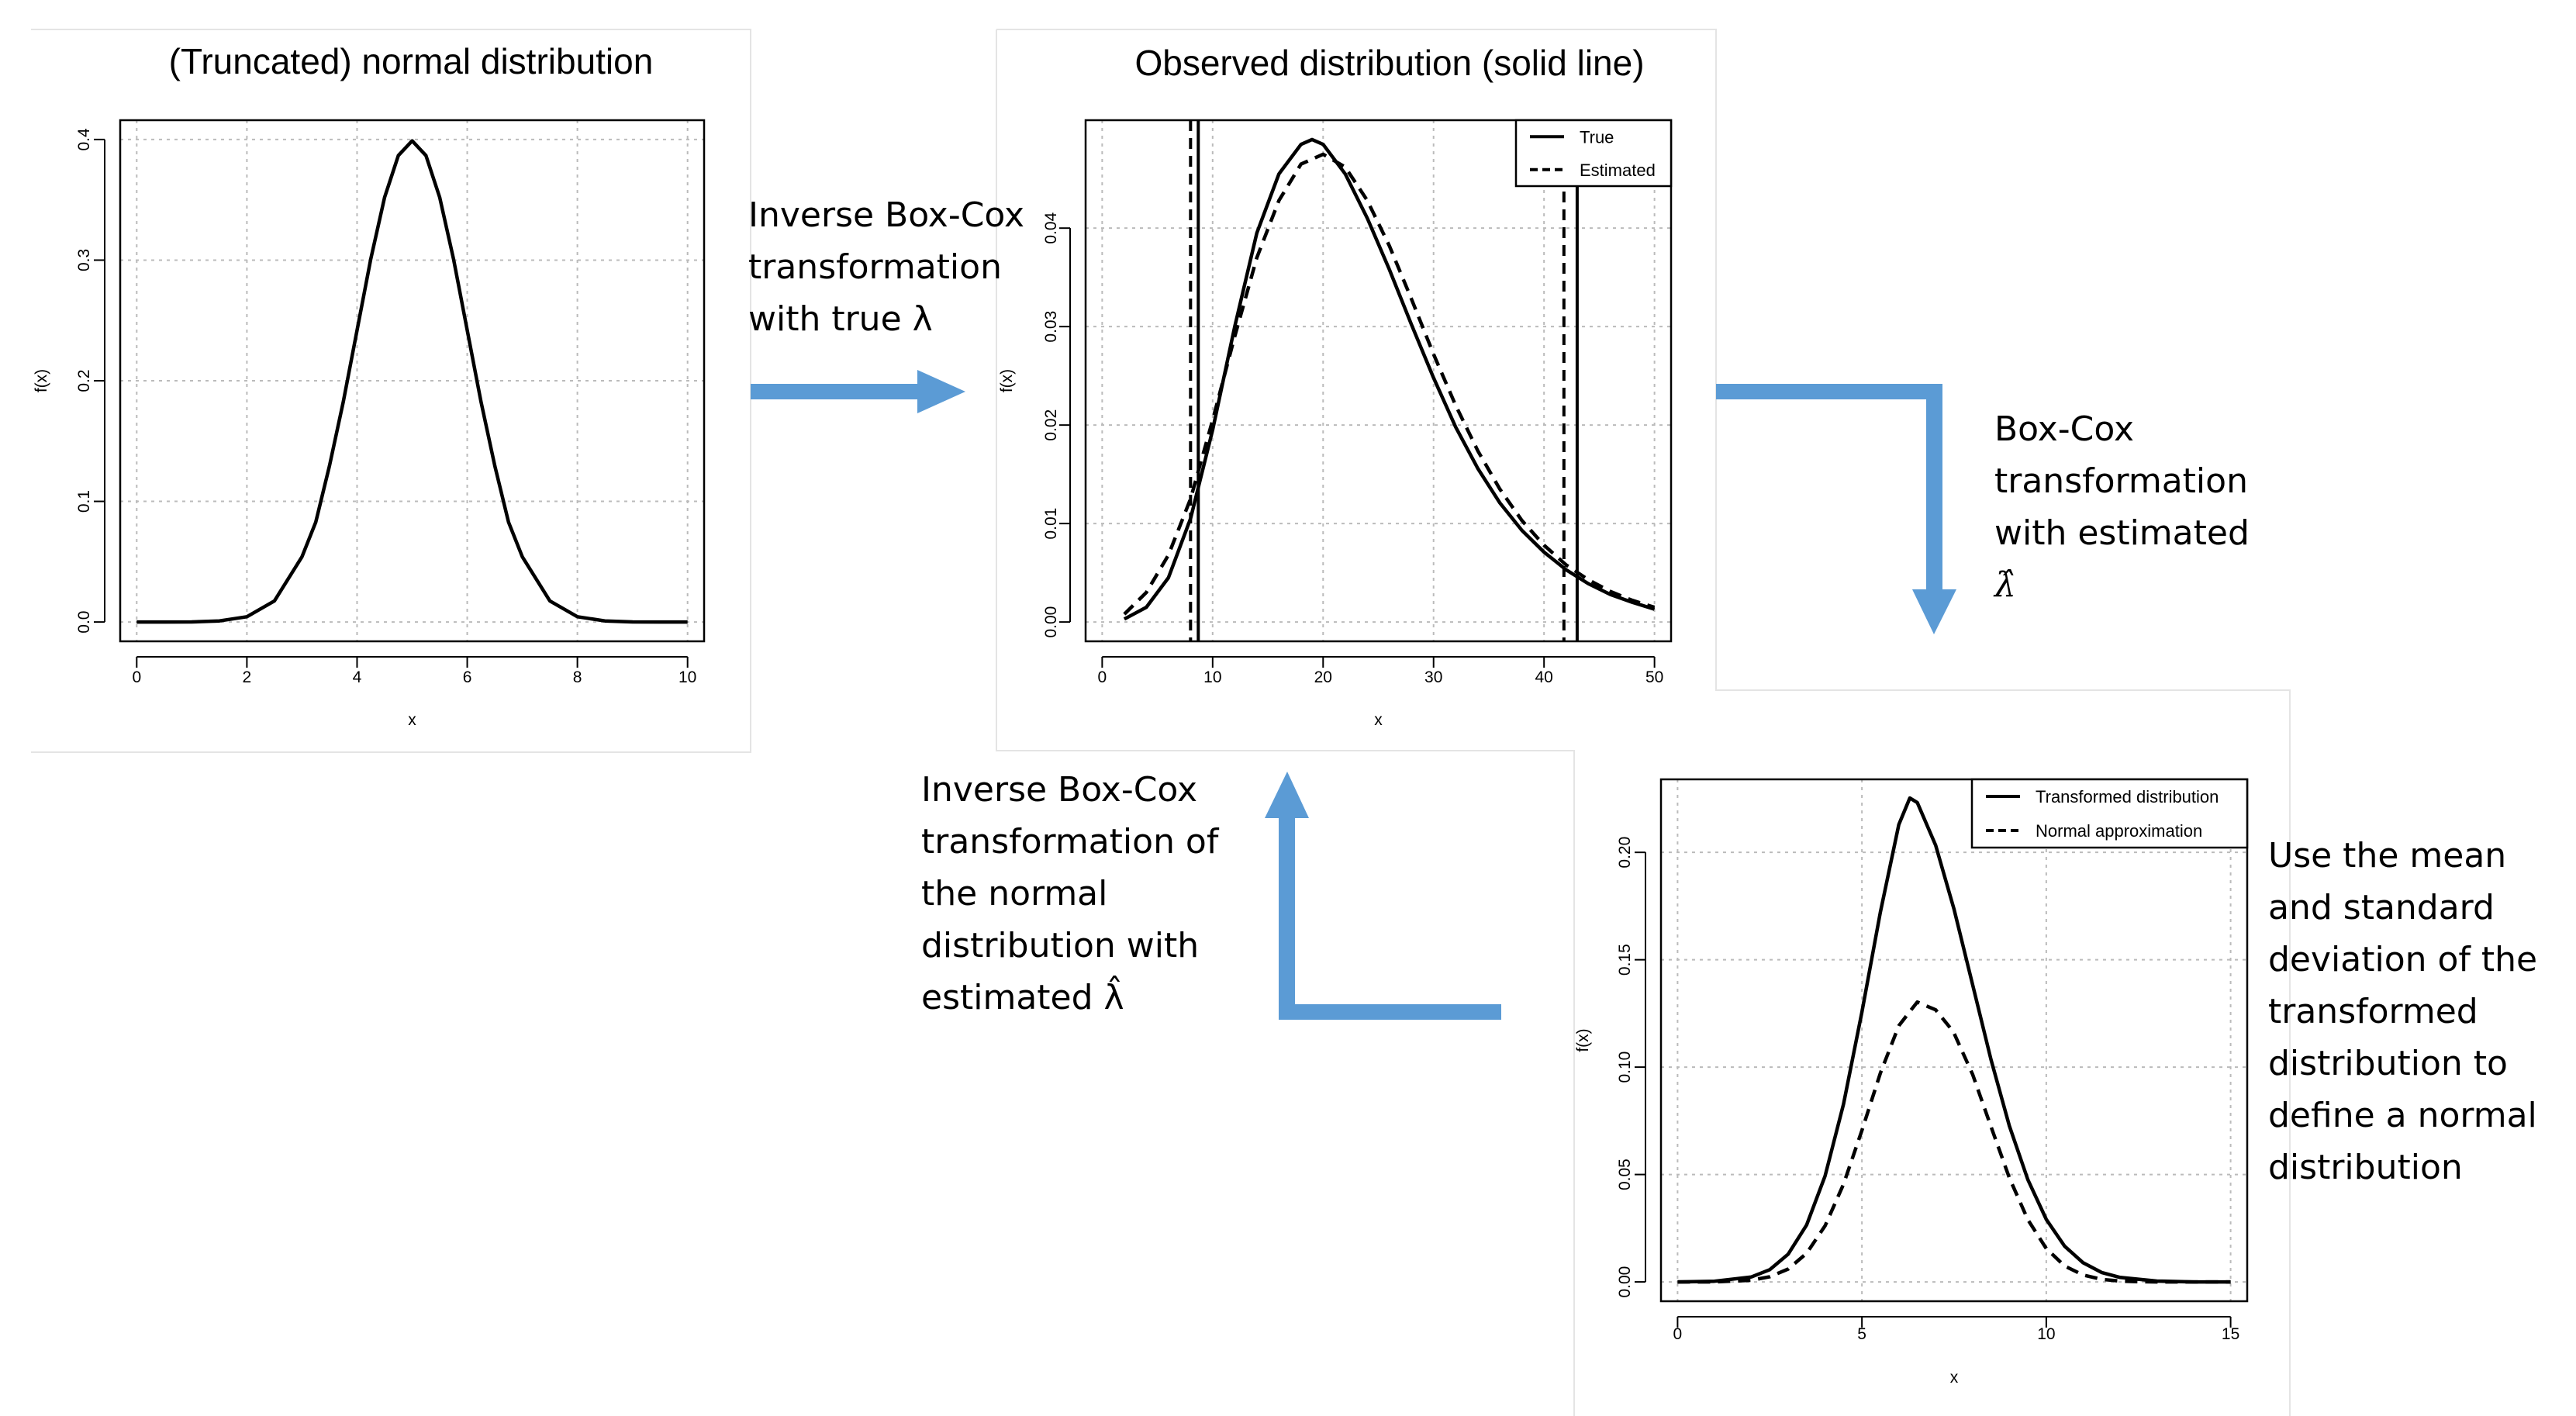  Describe the element at coordinates (2373, 1011) in the screenshot. I see `step-4-line: transformed` at that location.